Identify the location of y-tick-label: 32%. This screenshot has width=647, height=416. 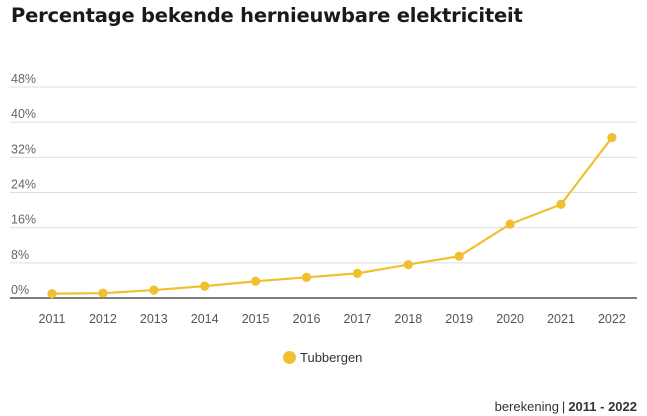
(23, 149).